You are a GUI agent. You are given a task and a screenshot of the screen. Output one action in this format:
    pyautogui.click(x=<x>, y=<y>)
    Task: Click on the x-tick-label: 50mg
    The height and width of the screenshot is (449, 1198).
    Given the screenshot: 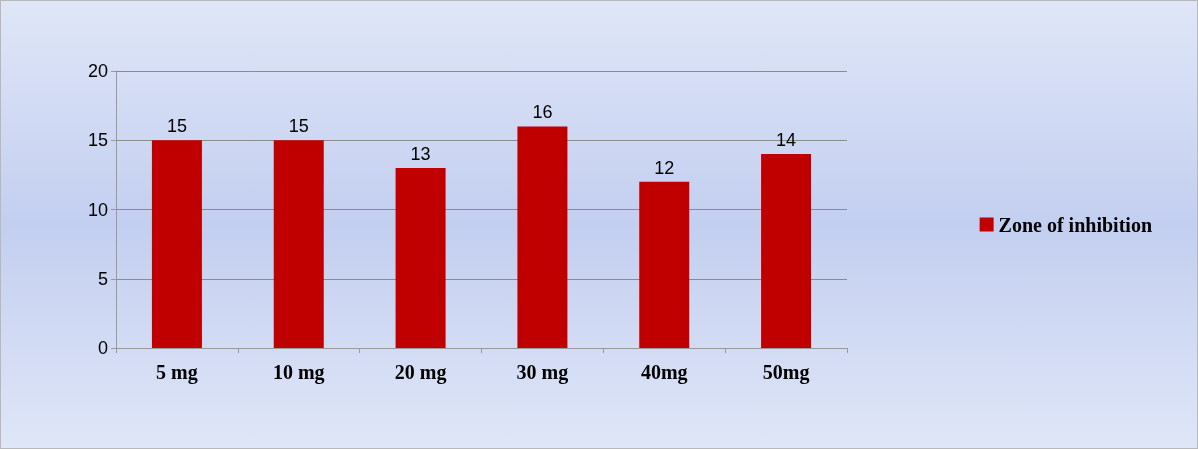 What is the action you would take?
    pyautogui.click(x=786, y=372)
    